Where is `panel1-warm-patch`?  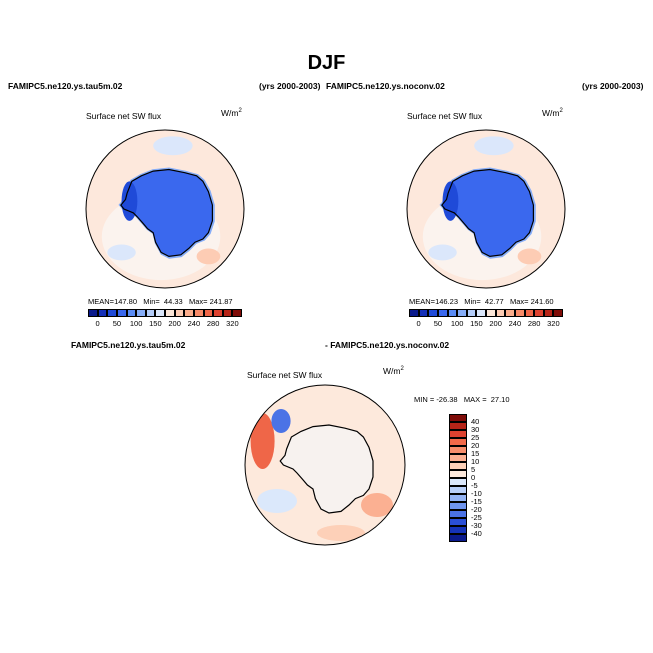 panel1-warm-patch is located at coordinates (208, 256).